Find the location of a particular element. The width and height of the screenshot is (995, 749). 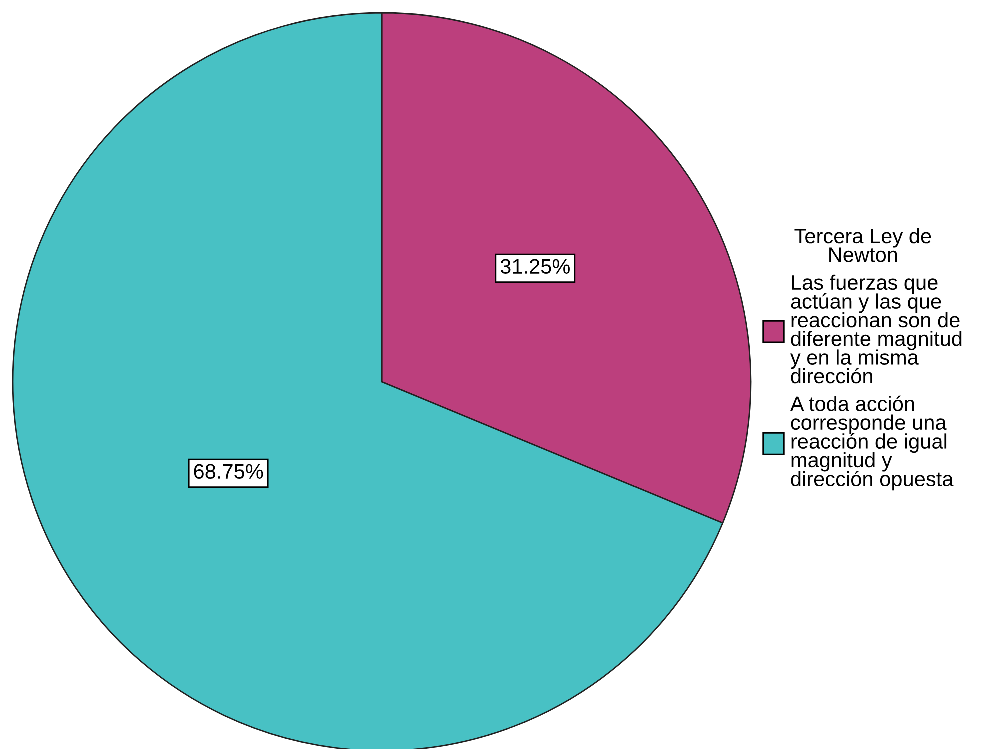

legend-label: A toda acción corresponde una reacción de igual magnitud y dirección opuesta is located at coordinates (872, 443).